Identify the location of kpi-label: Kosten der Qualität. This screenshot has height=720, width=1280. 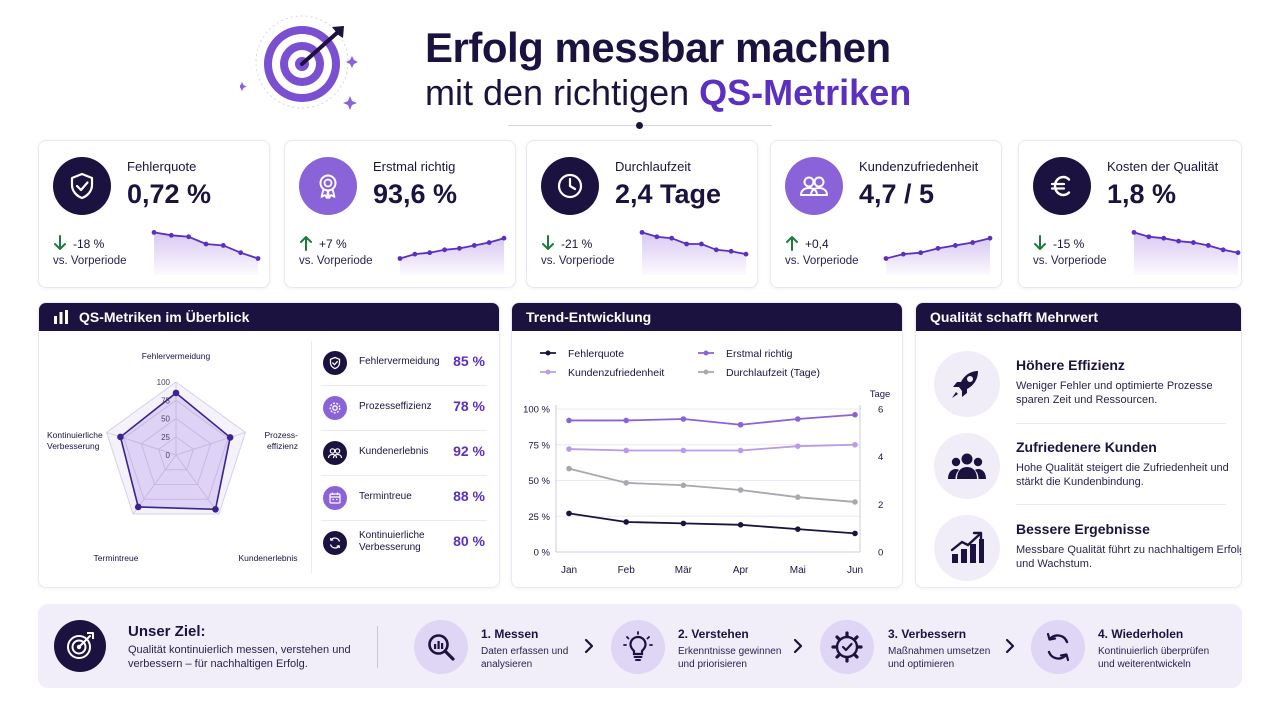
(1163, 166).